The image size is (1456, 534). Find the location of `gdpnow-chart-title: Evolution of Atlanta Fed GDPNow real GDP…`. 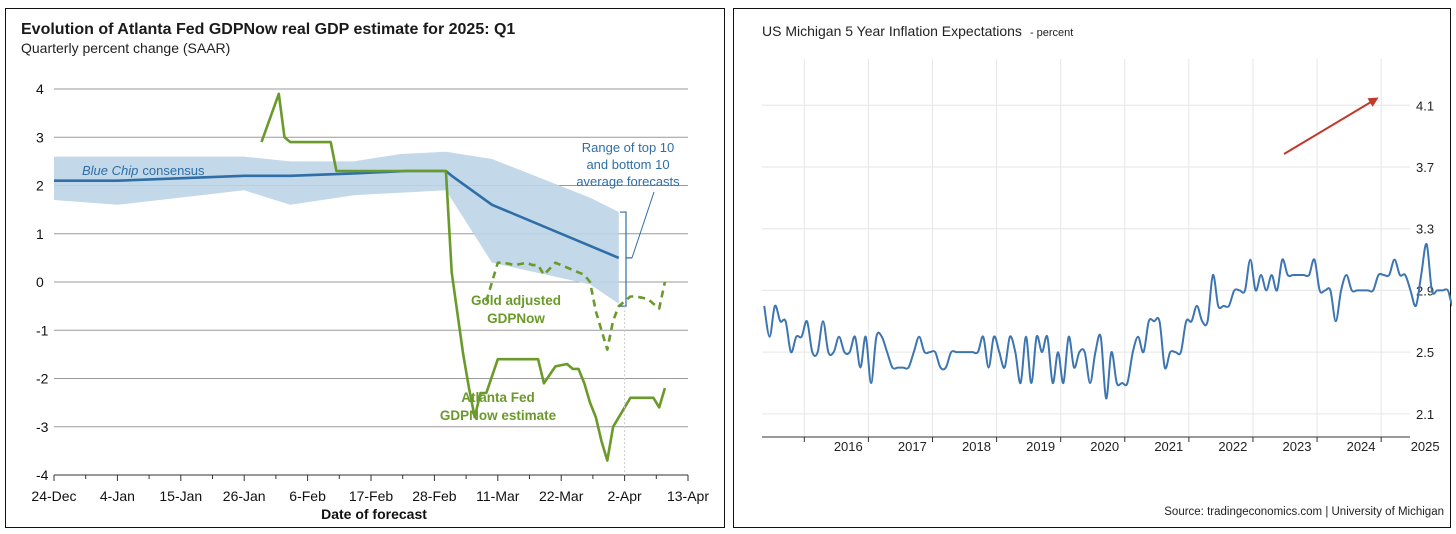

gdpnow-chart-title: Evolution of Atlanta Fed GDPNow real GDP… is located at coordinates (268, 29).